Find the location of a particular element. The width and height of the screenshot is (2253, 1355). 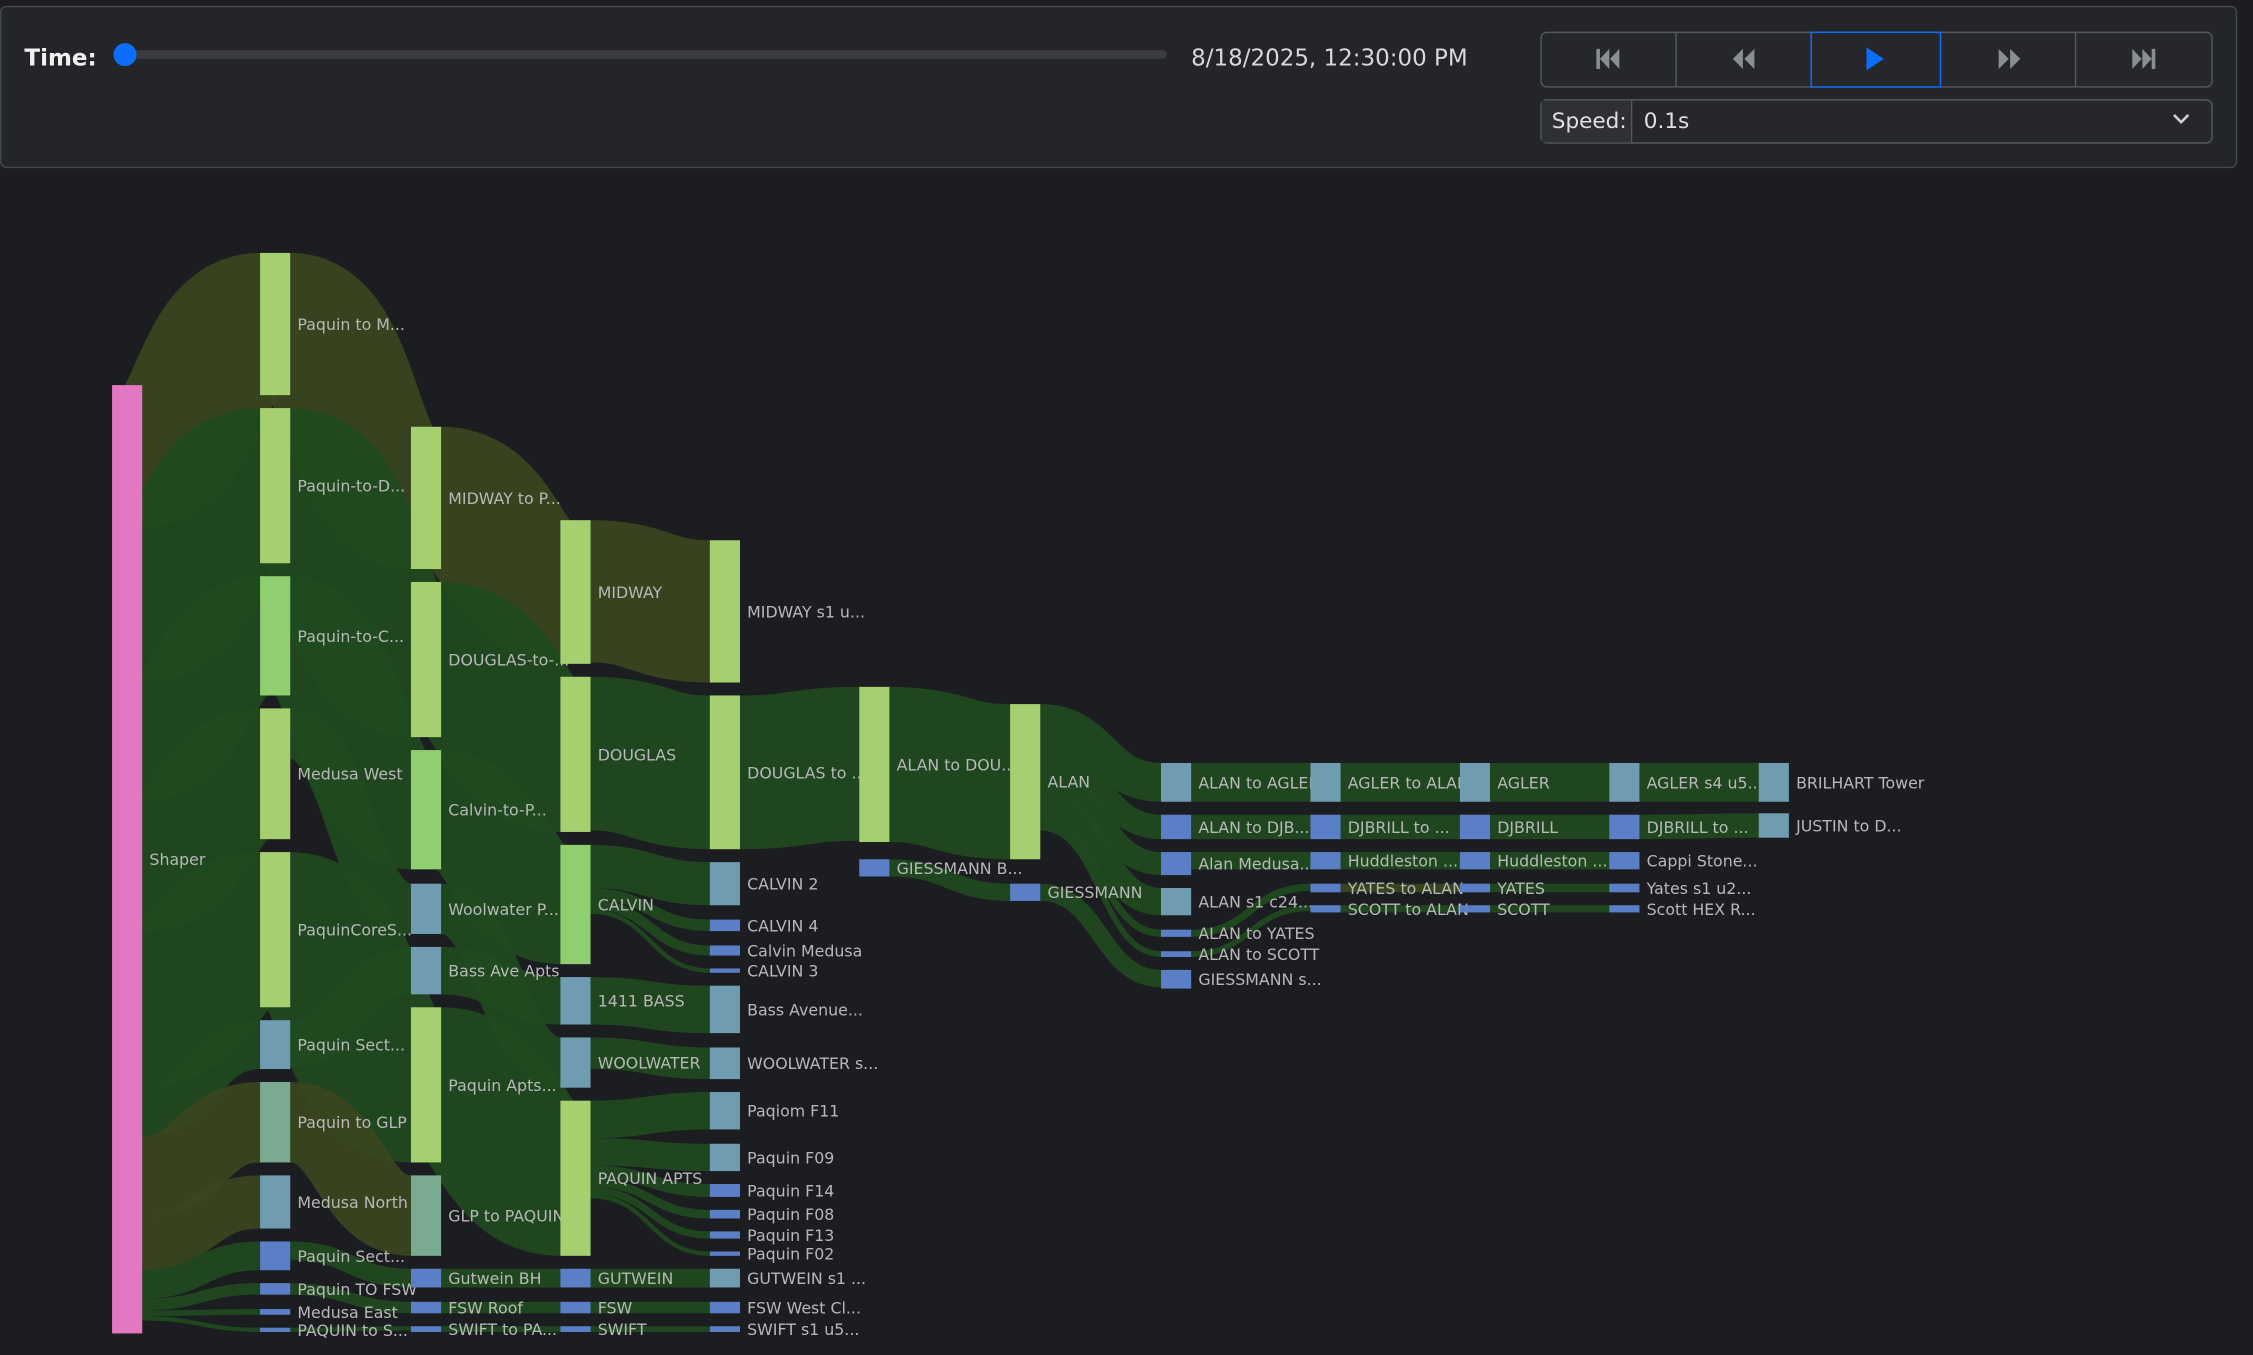

node-label: CALVIN is located at coordinates (626, 904).